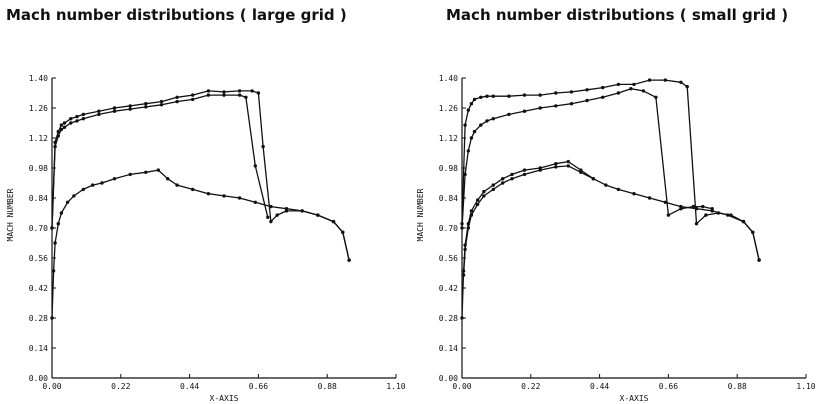 The image size is (821, 404). What do you see at coordinates (258, 386) in the screenshot?
I see `x-tick-label: 0.66` at bounding box center [258, 386].